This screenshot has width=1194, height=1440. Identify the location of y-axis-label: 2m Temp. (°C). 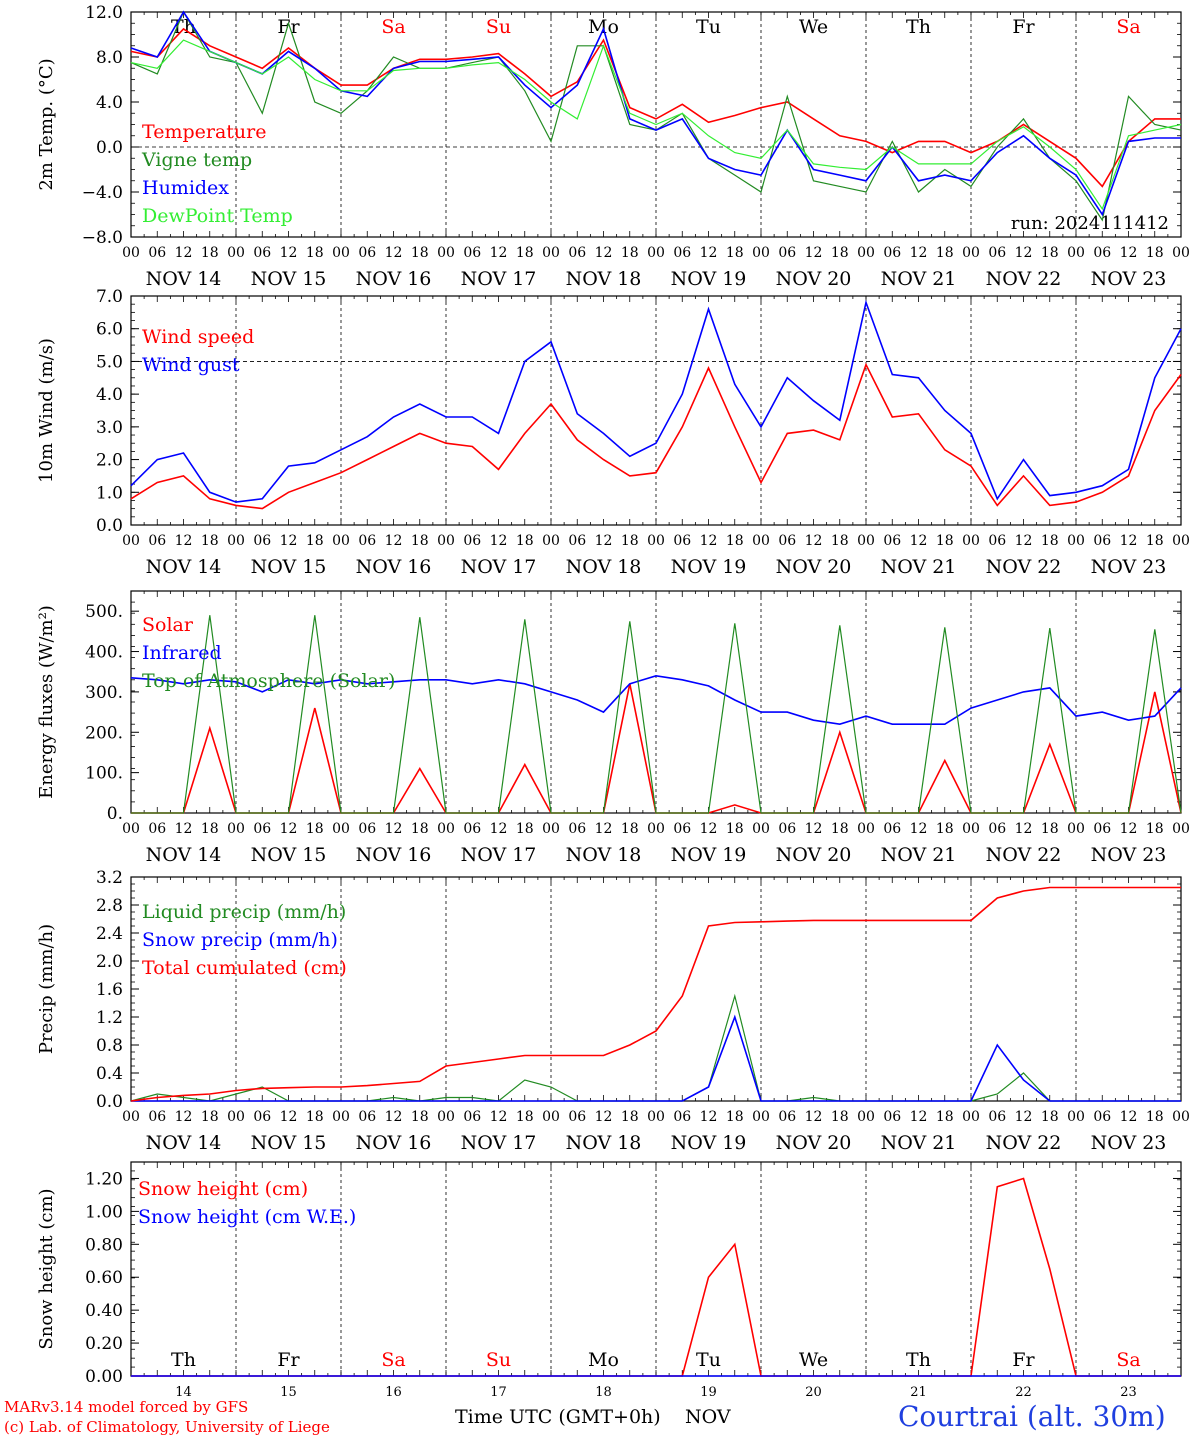
(46, 124).